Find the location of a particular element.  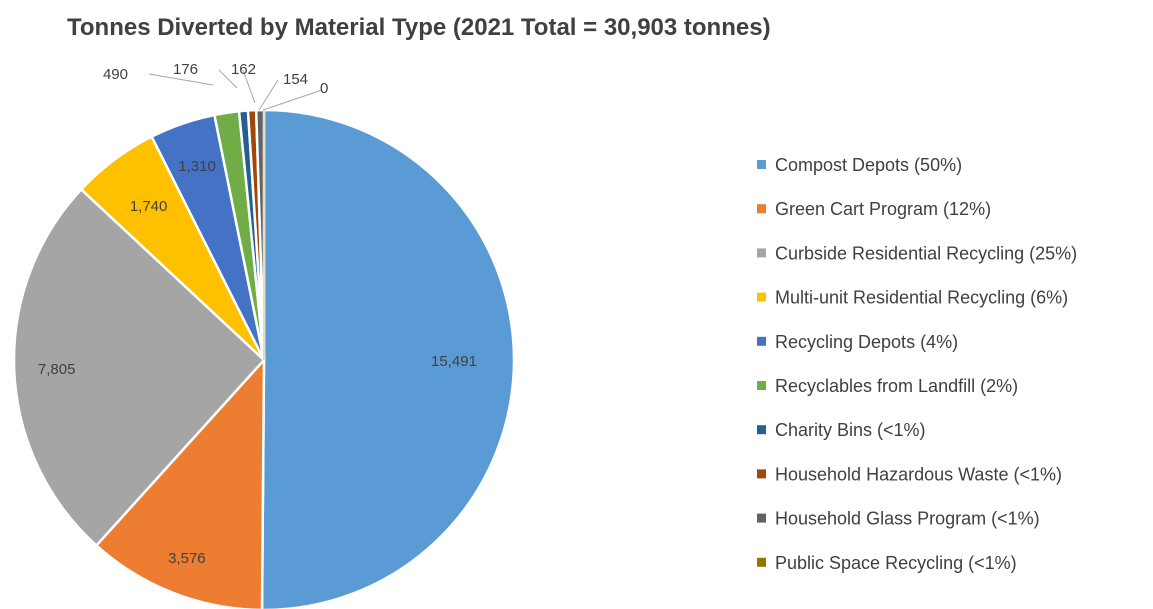

data-label-recycling-depots: 1,310 is located at coordinates (197, 166).